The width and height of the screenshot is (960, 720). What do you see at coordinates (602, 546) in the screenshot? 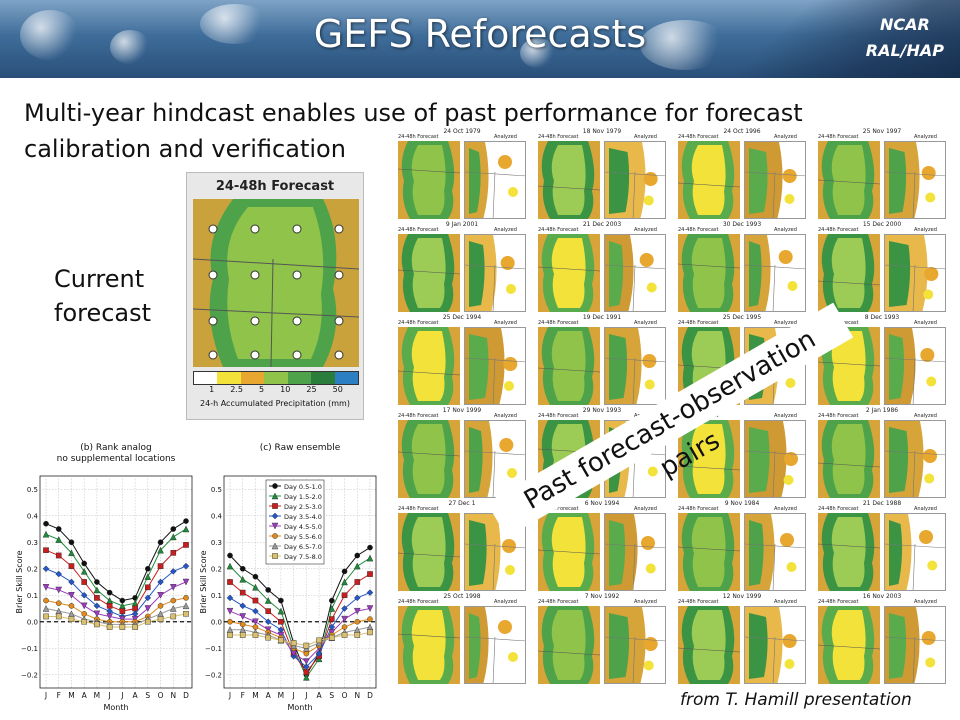
I see `analog-pair: 6 Nov 1994 24-48h Forecast Analyzed` at bounding box center [602, 546].